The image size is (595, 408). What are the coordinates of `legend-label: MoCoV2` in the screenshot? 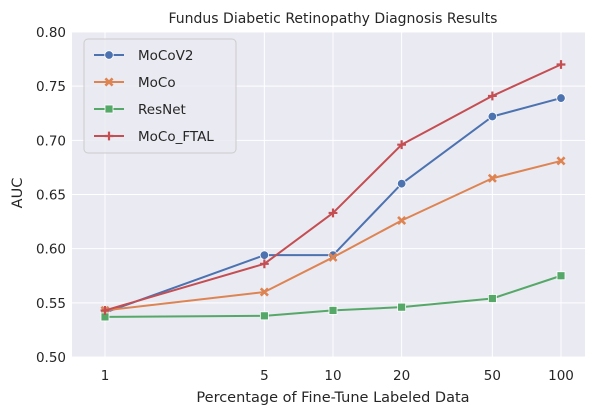 It's located at (165, 56).